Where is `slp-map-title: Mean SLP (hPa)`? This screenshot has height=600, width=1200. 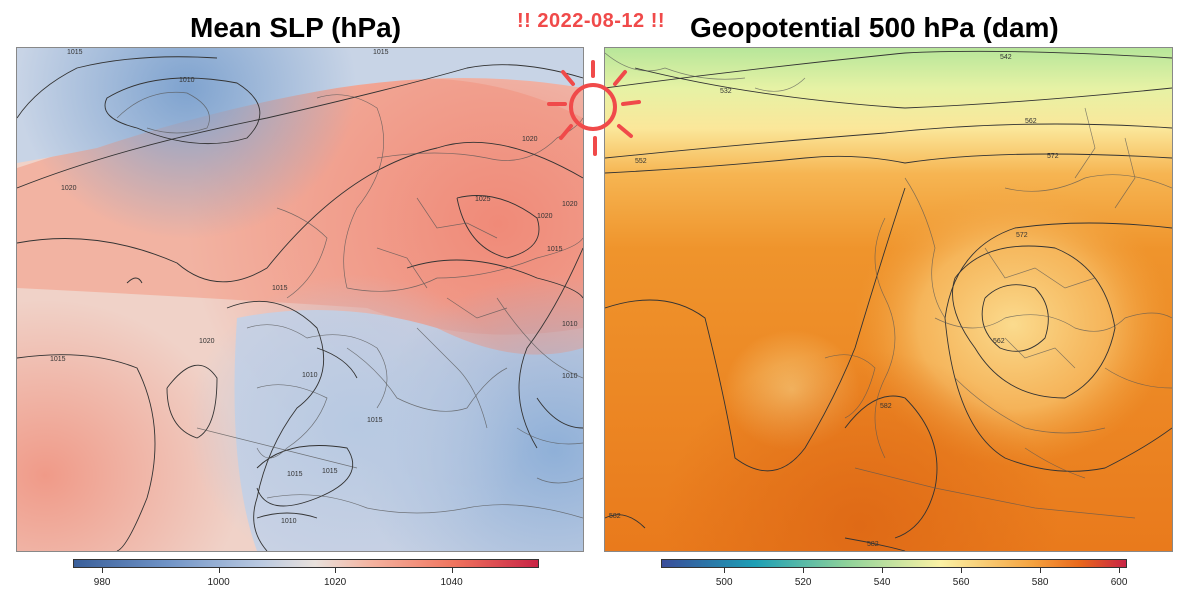
slp-map-title: Mean SLP (hPa) is located at coordinates (296, 27).